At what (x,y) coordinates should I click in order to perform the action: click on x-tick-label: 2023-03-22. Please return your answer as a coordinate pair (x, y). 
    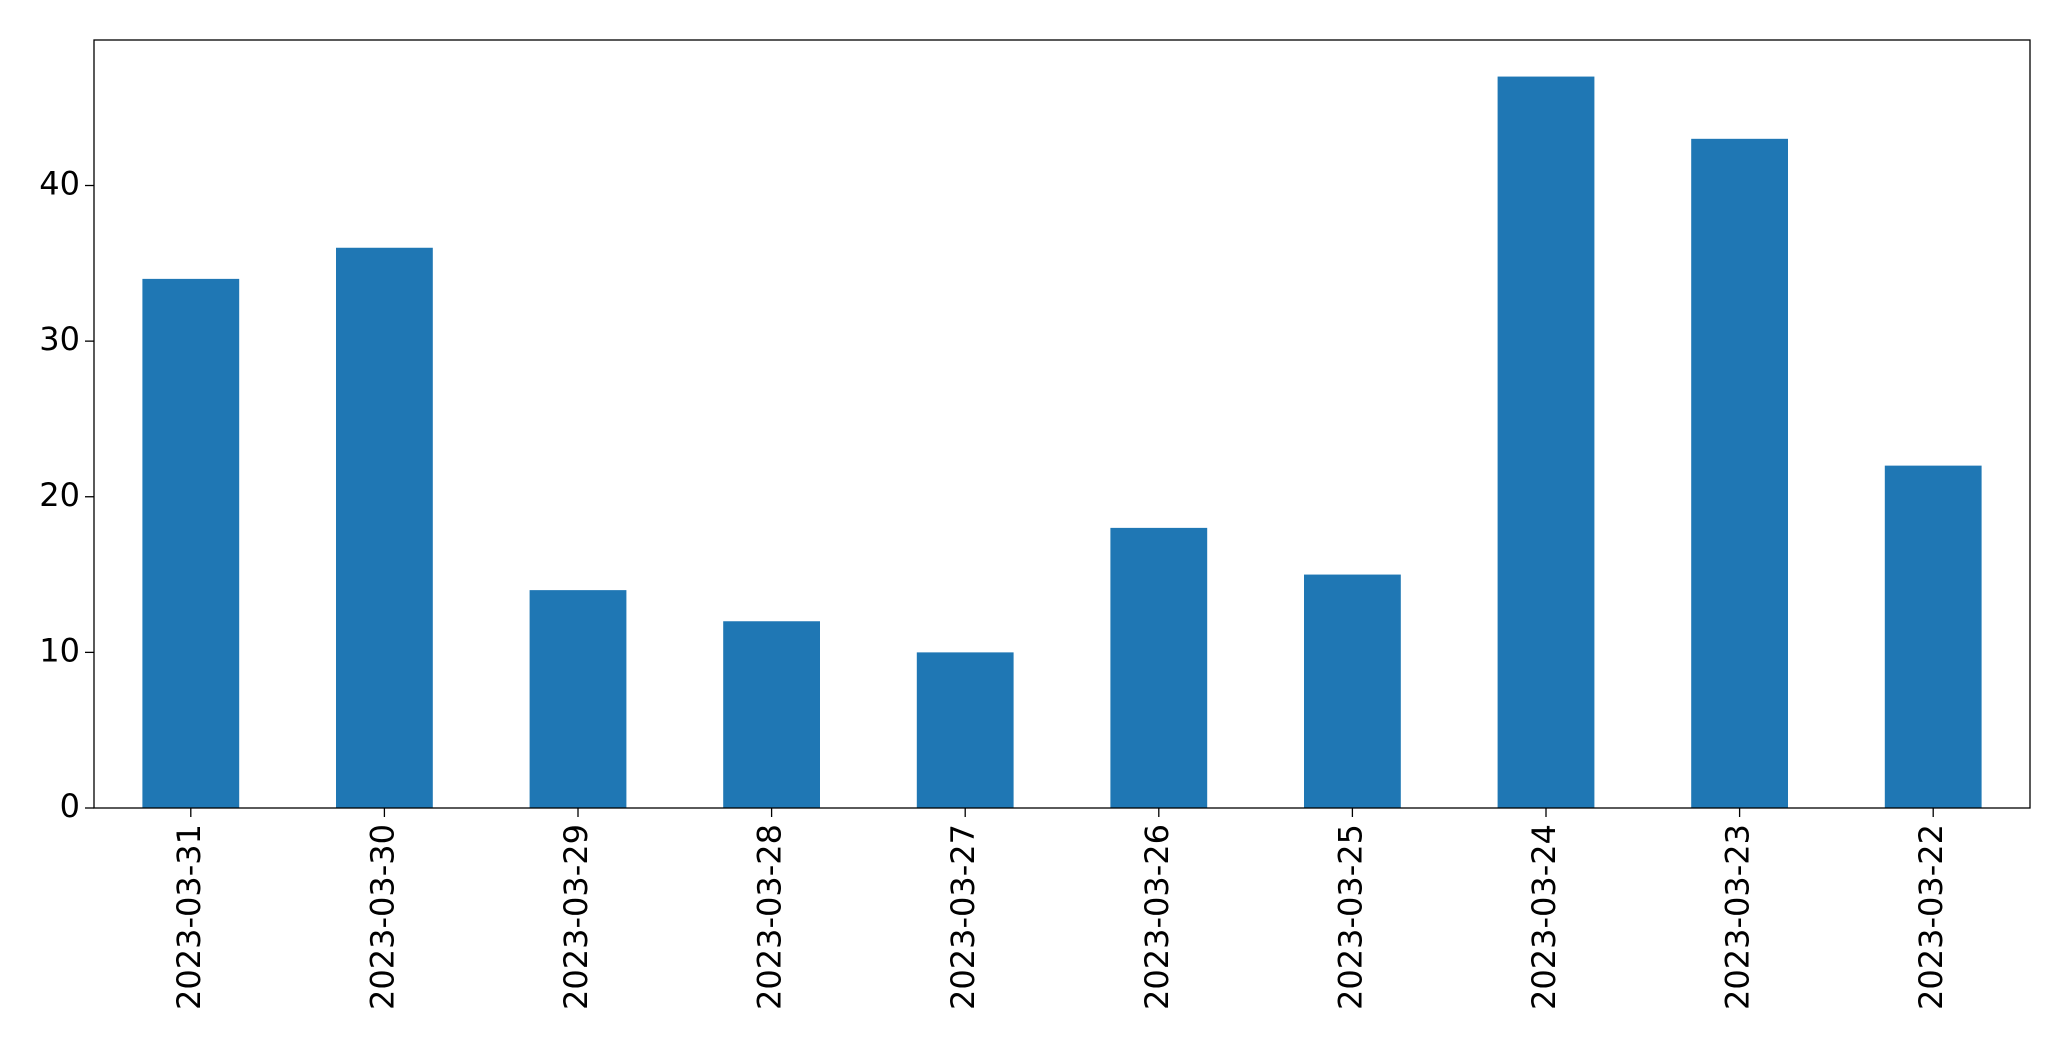
    Looking at the image, I should click on (1931, 917).